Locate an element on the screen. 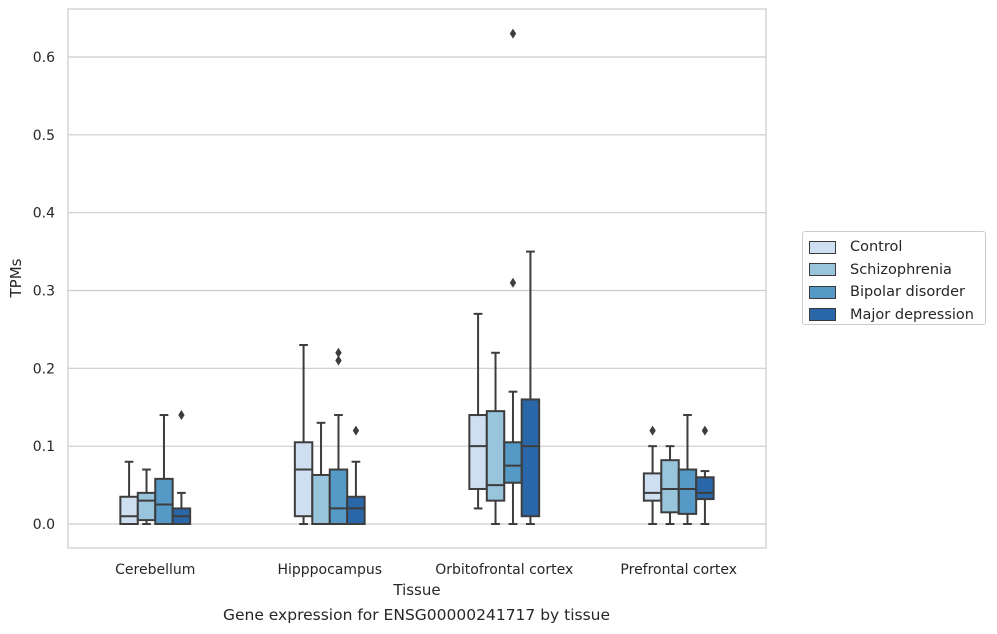  legend-item-major-depression: Major depression is located at coordinates (894, 315).